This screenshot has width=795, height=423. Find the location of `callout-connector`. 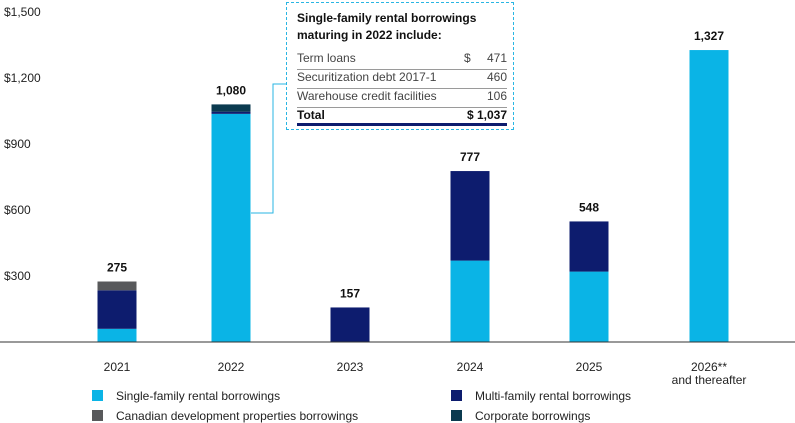

callout-connector is located at coordinates (268, 148).